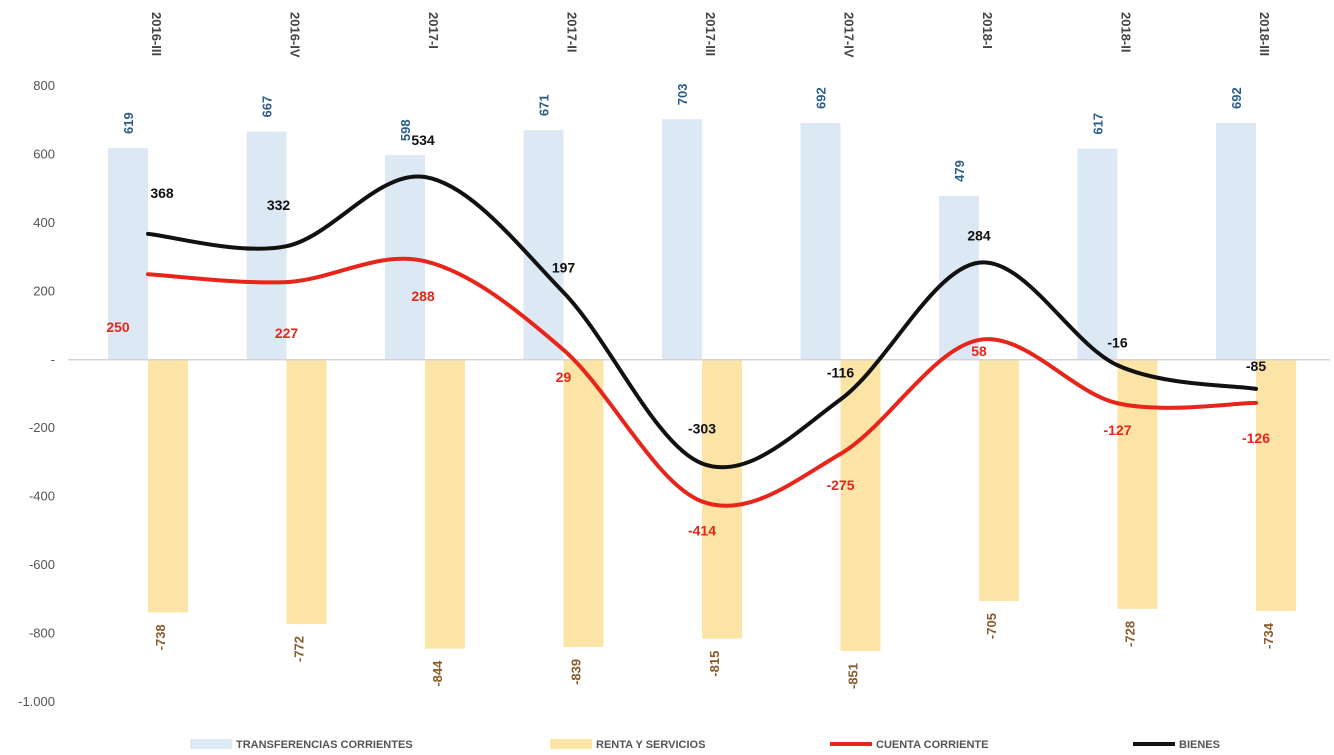 This screenshot has height=755, width=1334. I want to click on category-label: 2018-I, so click(987, 30).